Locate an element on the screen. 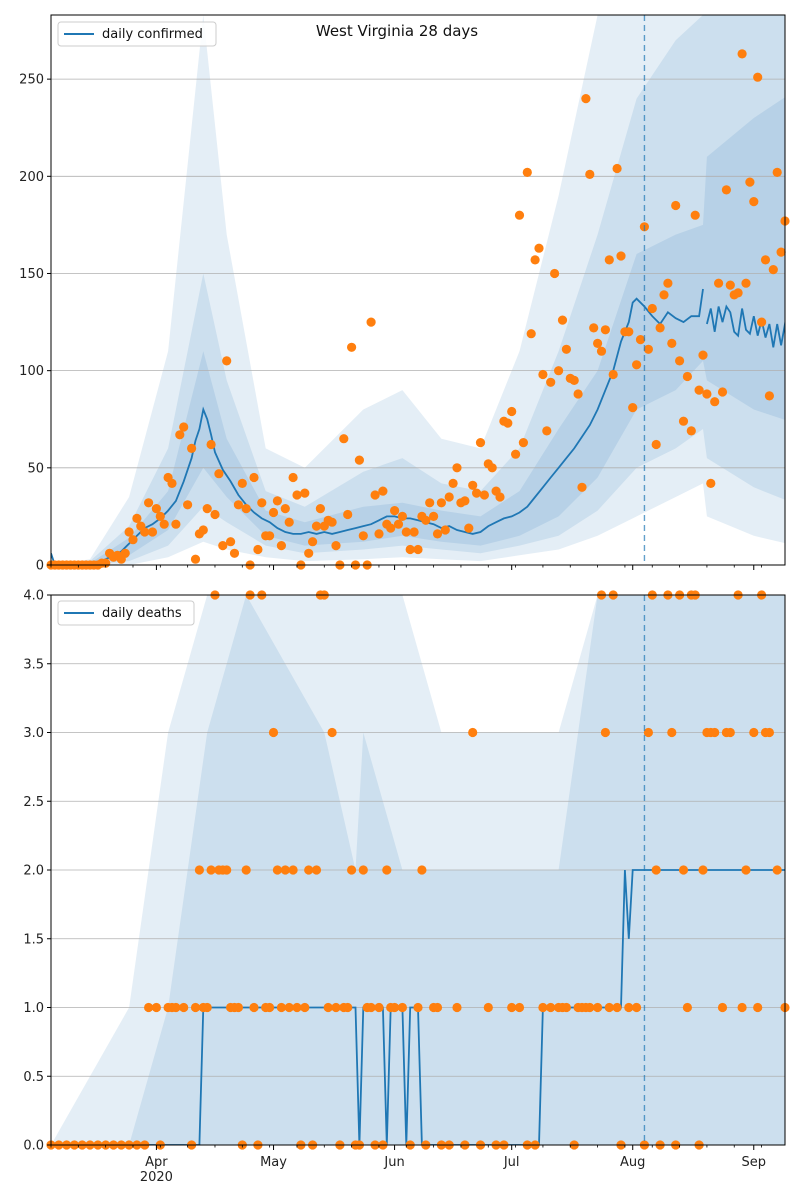  legend-label-confirmed: daily confirmed is located at coordinates (152, 34).